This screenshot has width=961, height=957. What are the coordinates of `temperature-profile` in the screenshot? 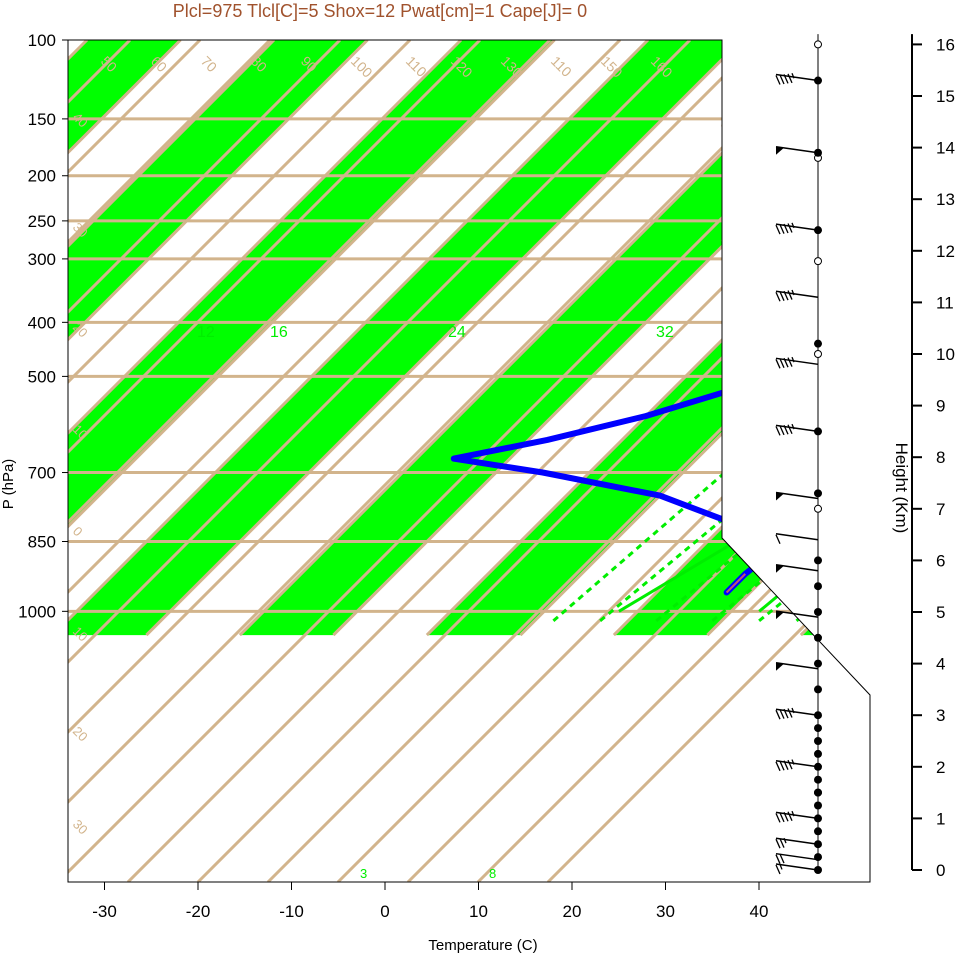 It's located at (824, 297).